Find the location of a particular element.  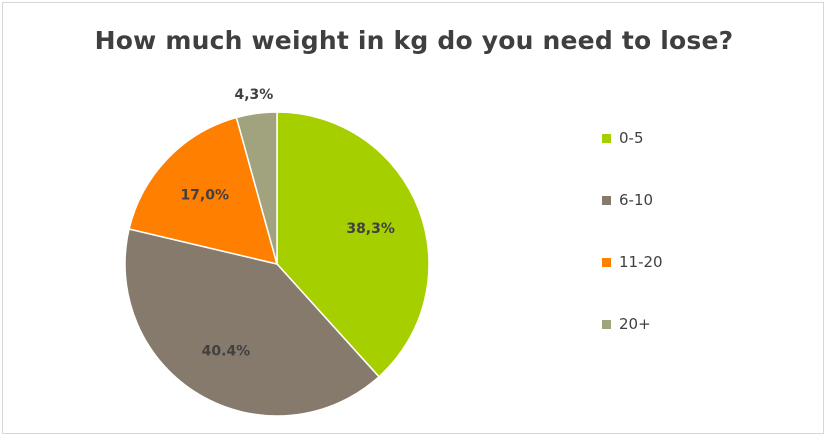

legend-item-0-5: 0-5 is located at coordinates (632, 138).